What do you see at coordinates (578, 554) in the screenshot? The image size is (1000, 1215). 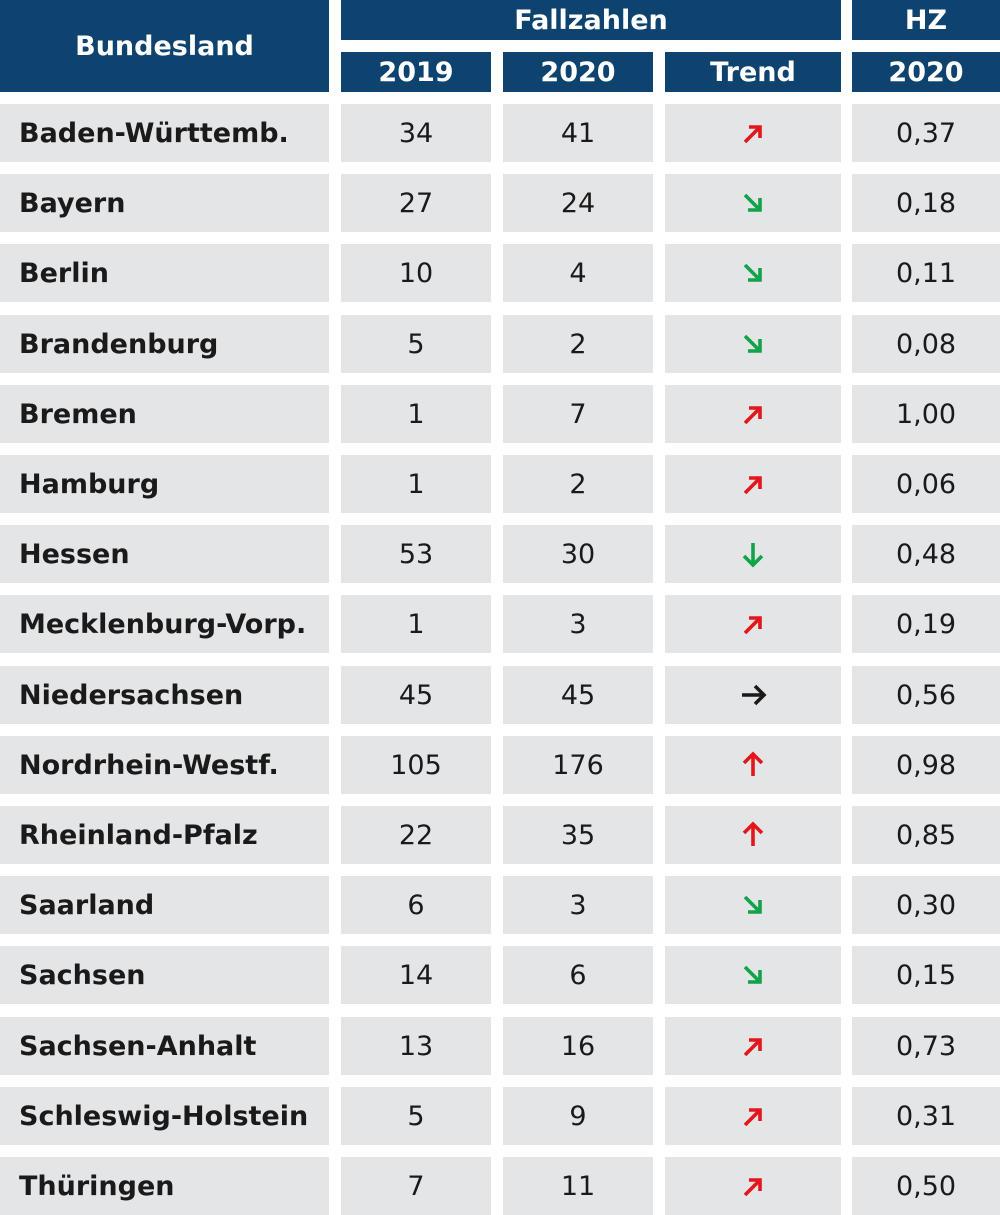 I see `cases-2020: 30` at bounding box center [578, 554].